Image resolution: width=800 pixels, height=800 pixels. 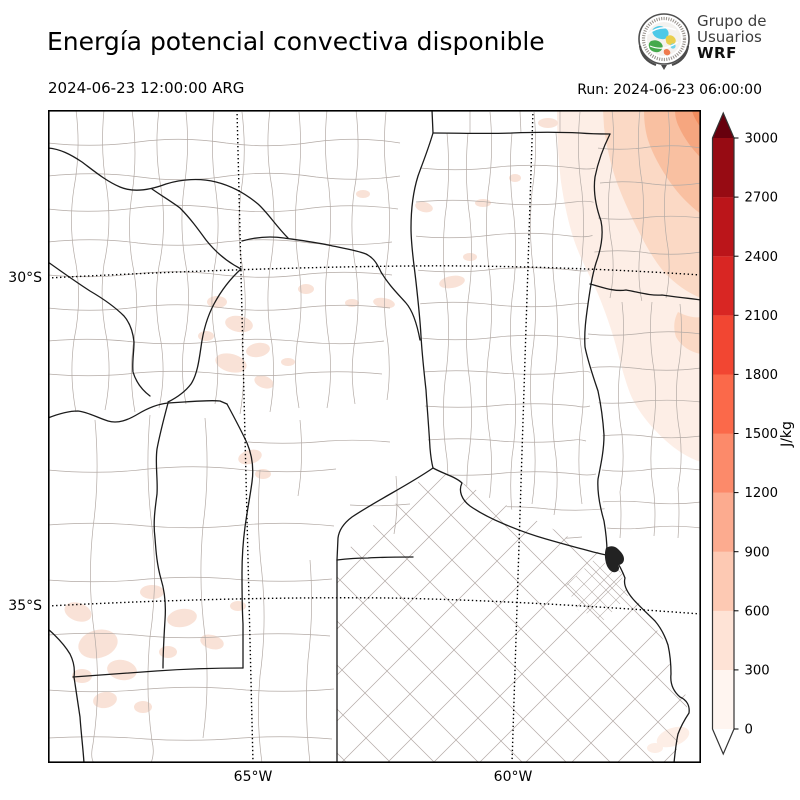 I want to click on logo-line-3: WRF, so click(x=717, y=53).